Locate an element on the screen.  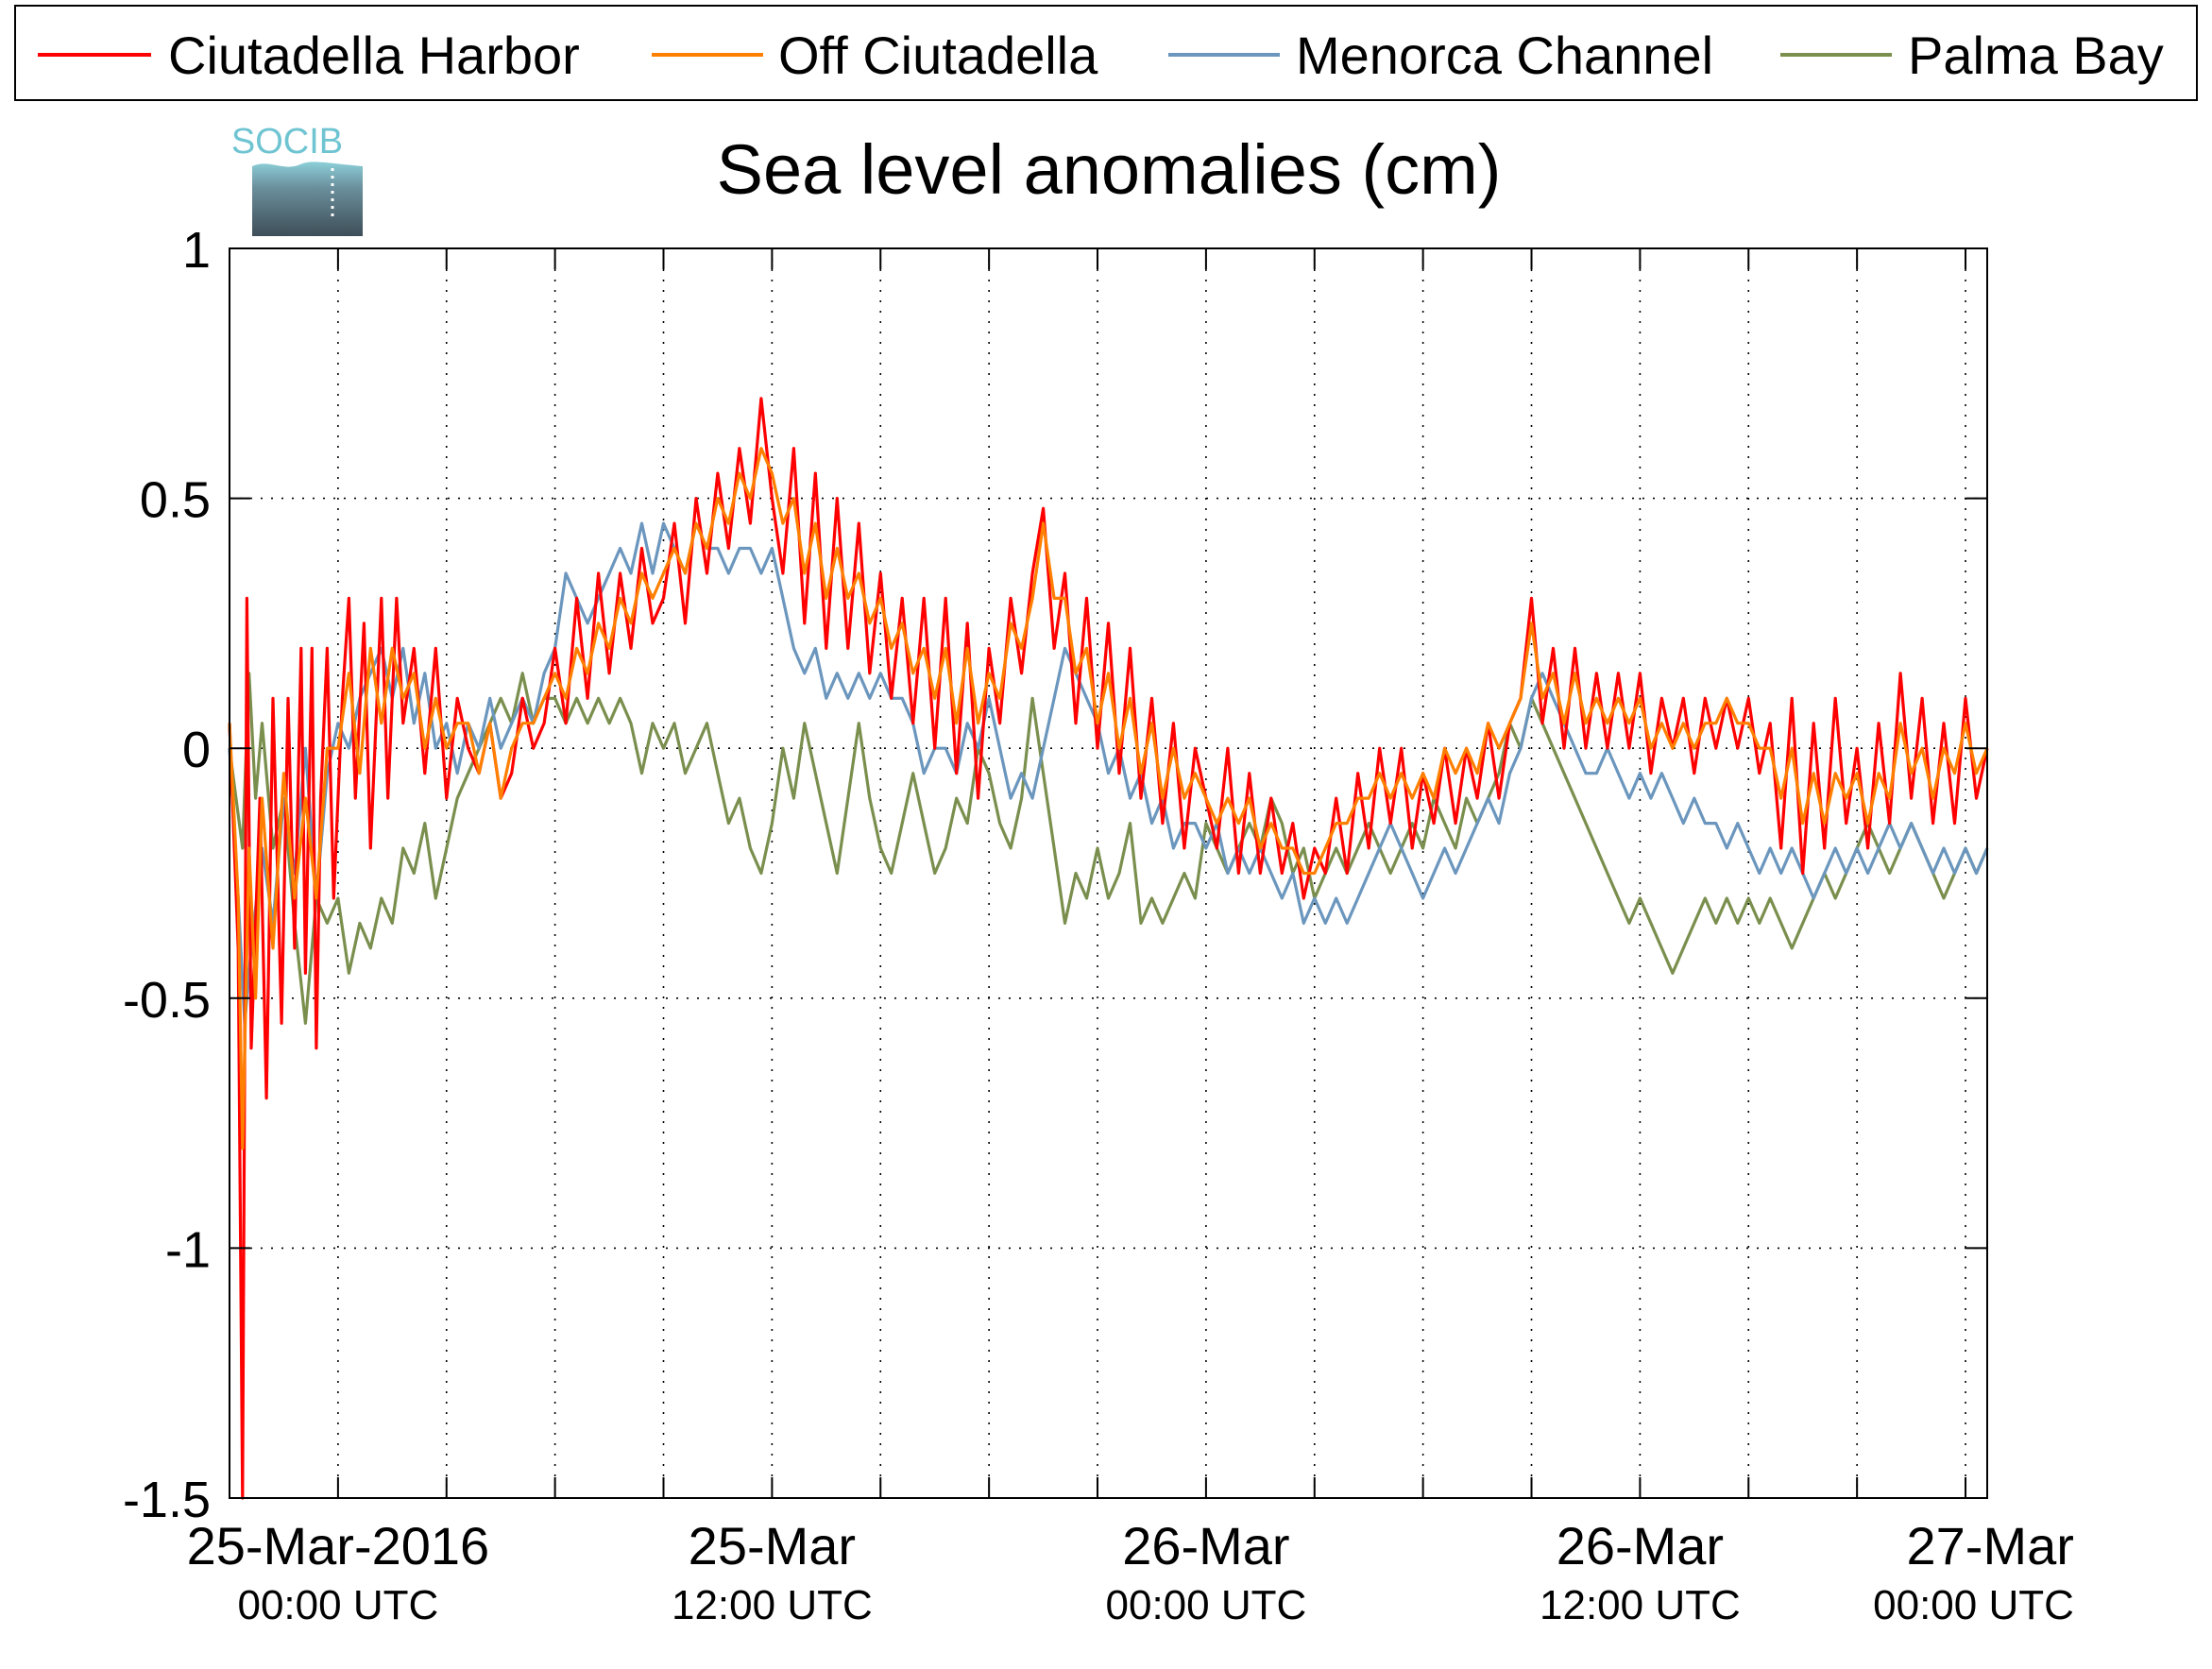
y-tick-label: -0.5 is located at coordinates (167, 1001).